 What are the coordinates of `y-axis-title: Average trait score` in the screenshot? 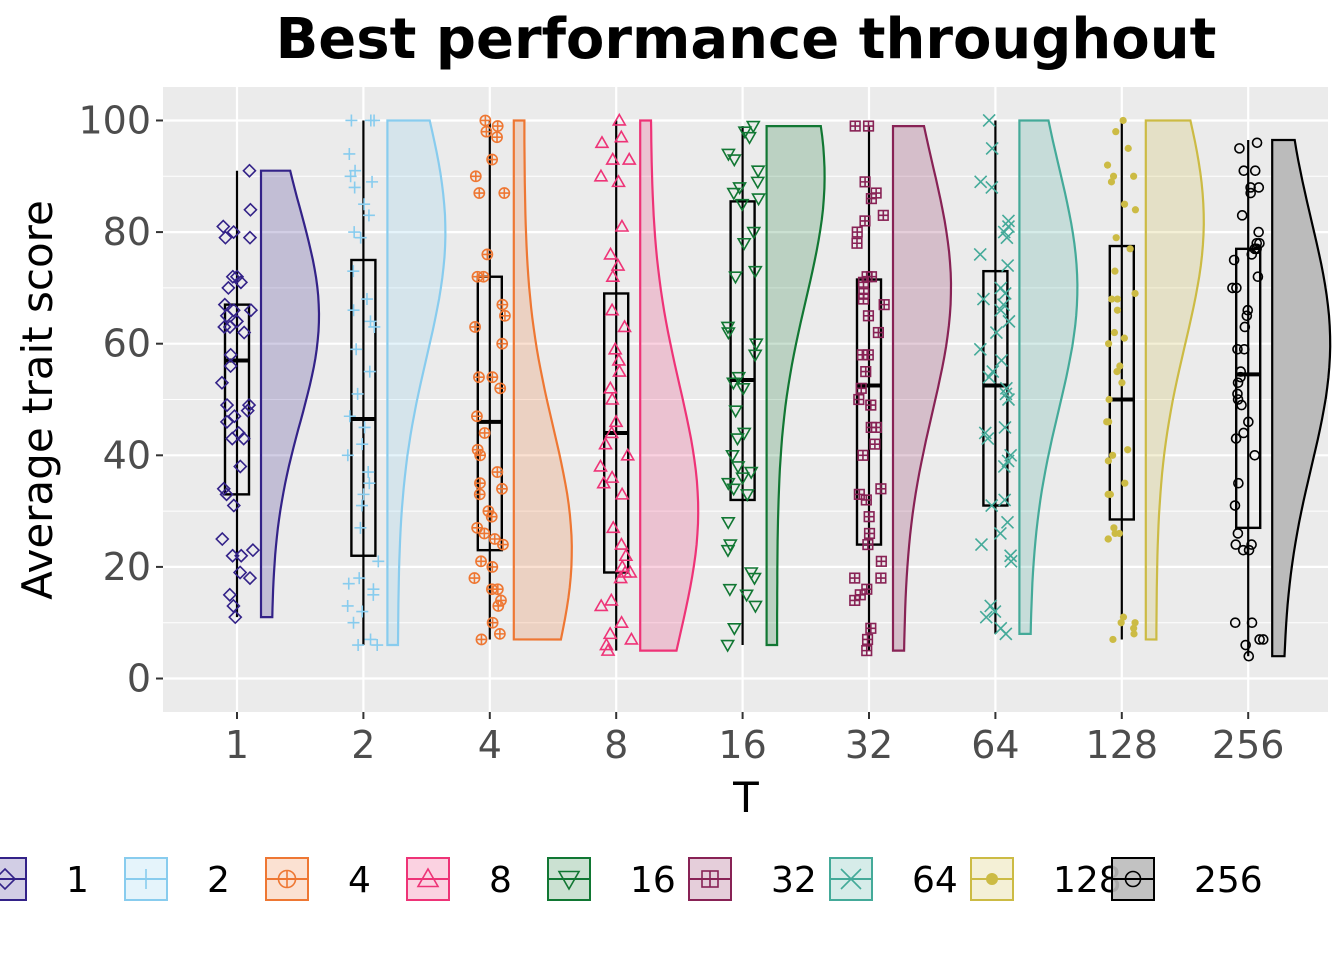 It's located at (37, 400).